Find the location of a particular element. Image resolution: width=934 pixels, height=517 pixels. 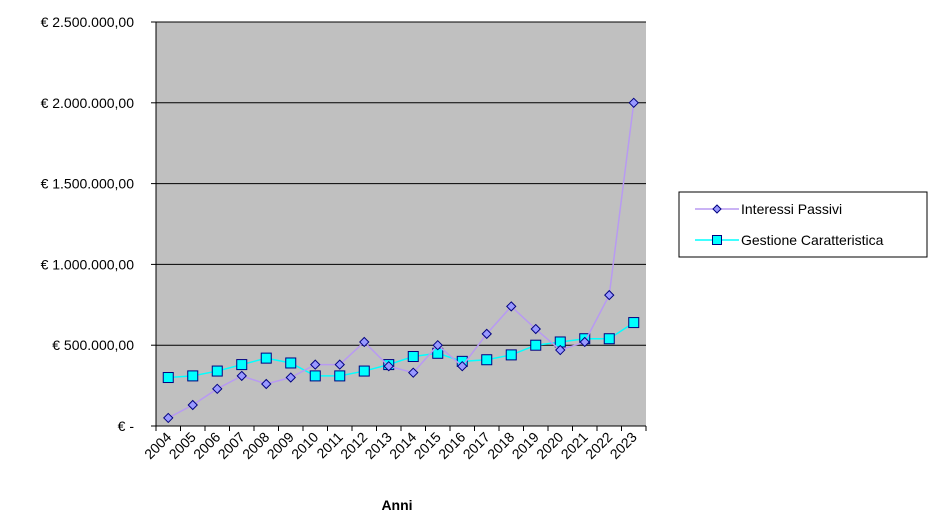

legend-label: Gestione Caratteristica is located at coordinates (812, 240).